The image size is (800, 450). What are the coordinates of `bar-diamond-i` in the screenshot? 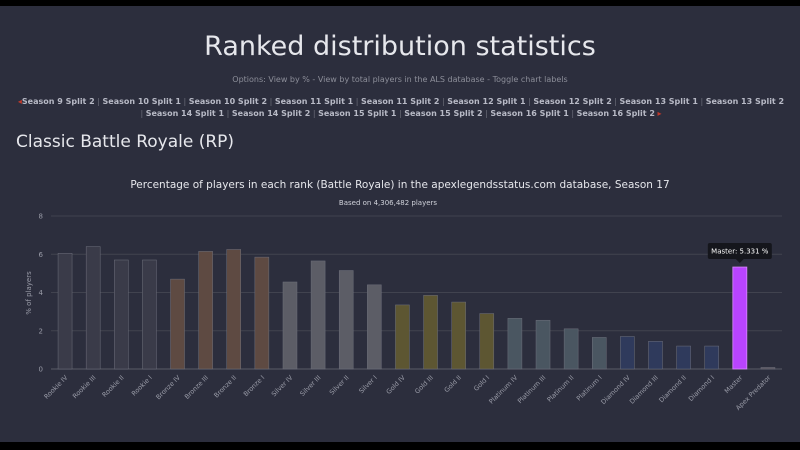 It's located at (711, 357).